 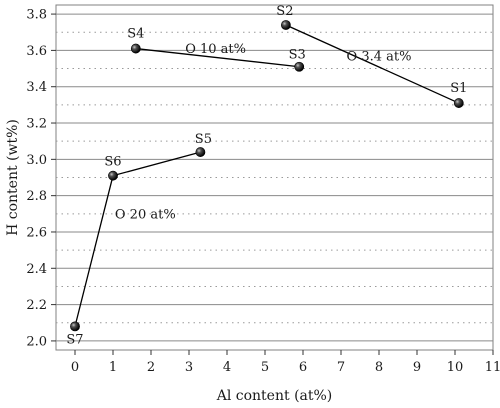 I want to click on x-tick-label: 4, so click(x=227, y=367).